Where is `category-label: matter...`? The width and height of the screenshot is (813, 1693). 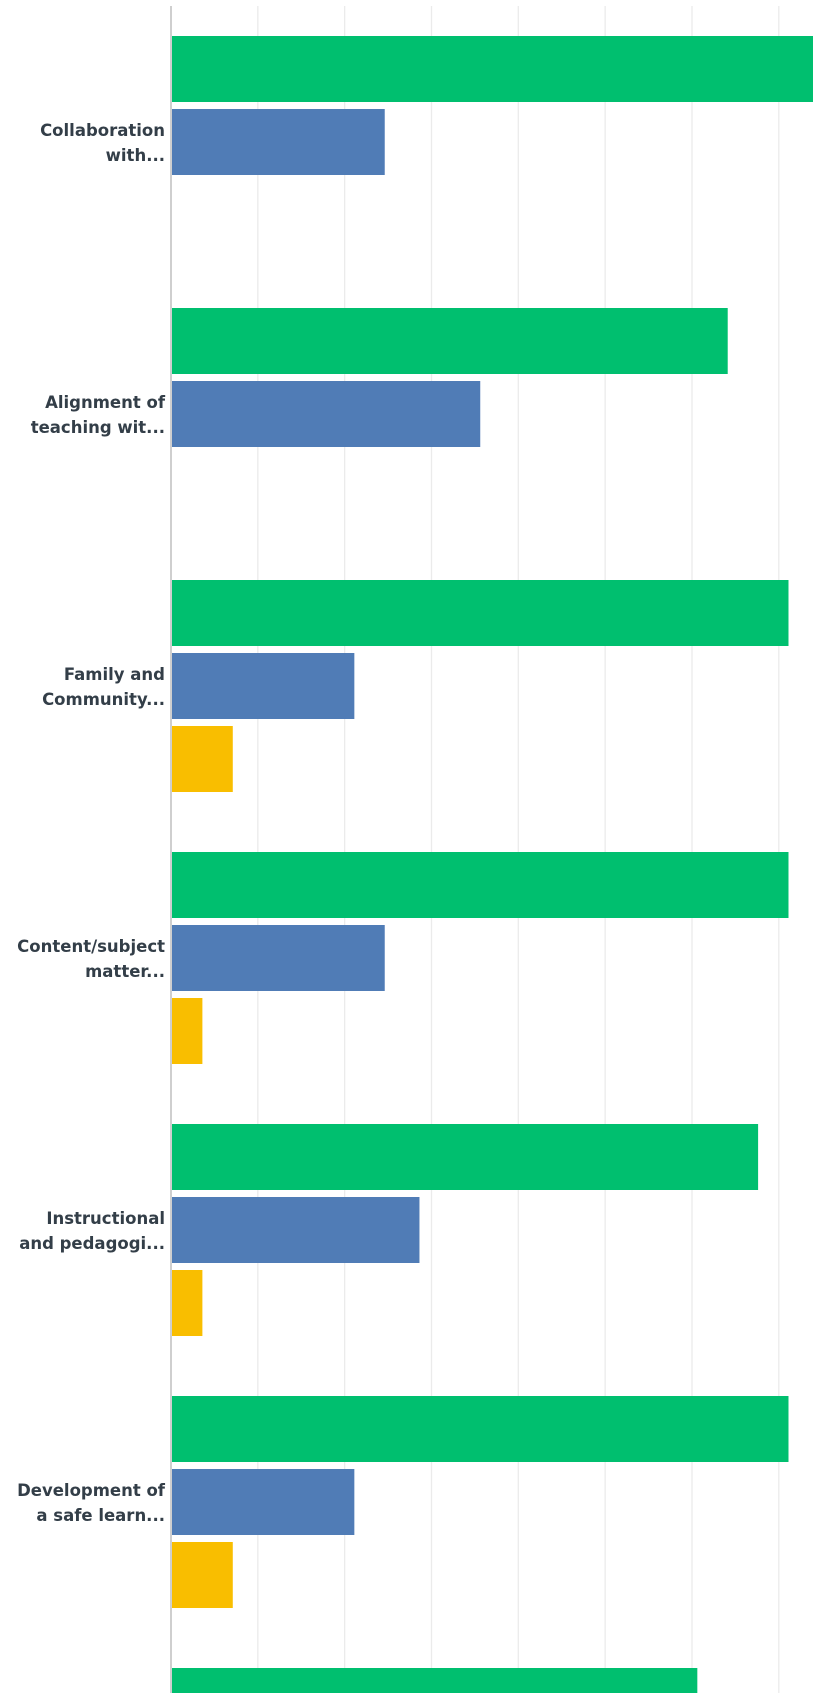
category-label: matter... is located at coordinates (125, 971).